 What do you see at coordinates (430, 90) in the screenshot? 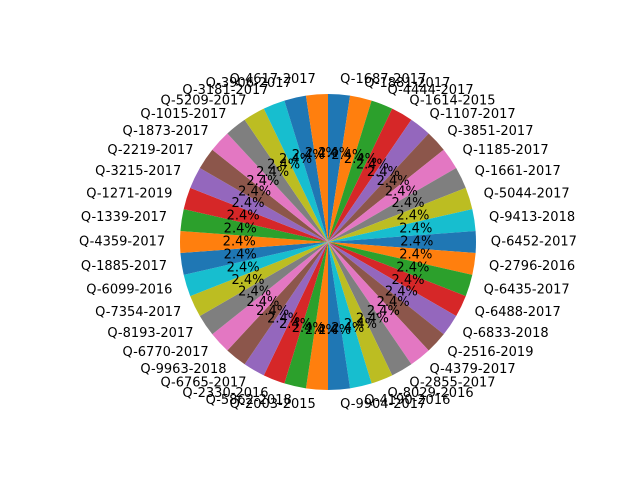
I see `slice-category-label: Q-4444-2017` at bounding box center [430, 90].